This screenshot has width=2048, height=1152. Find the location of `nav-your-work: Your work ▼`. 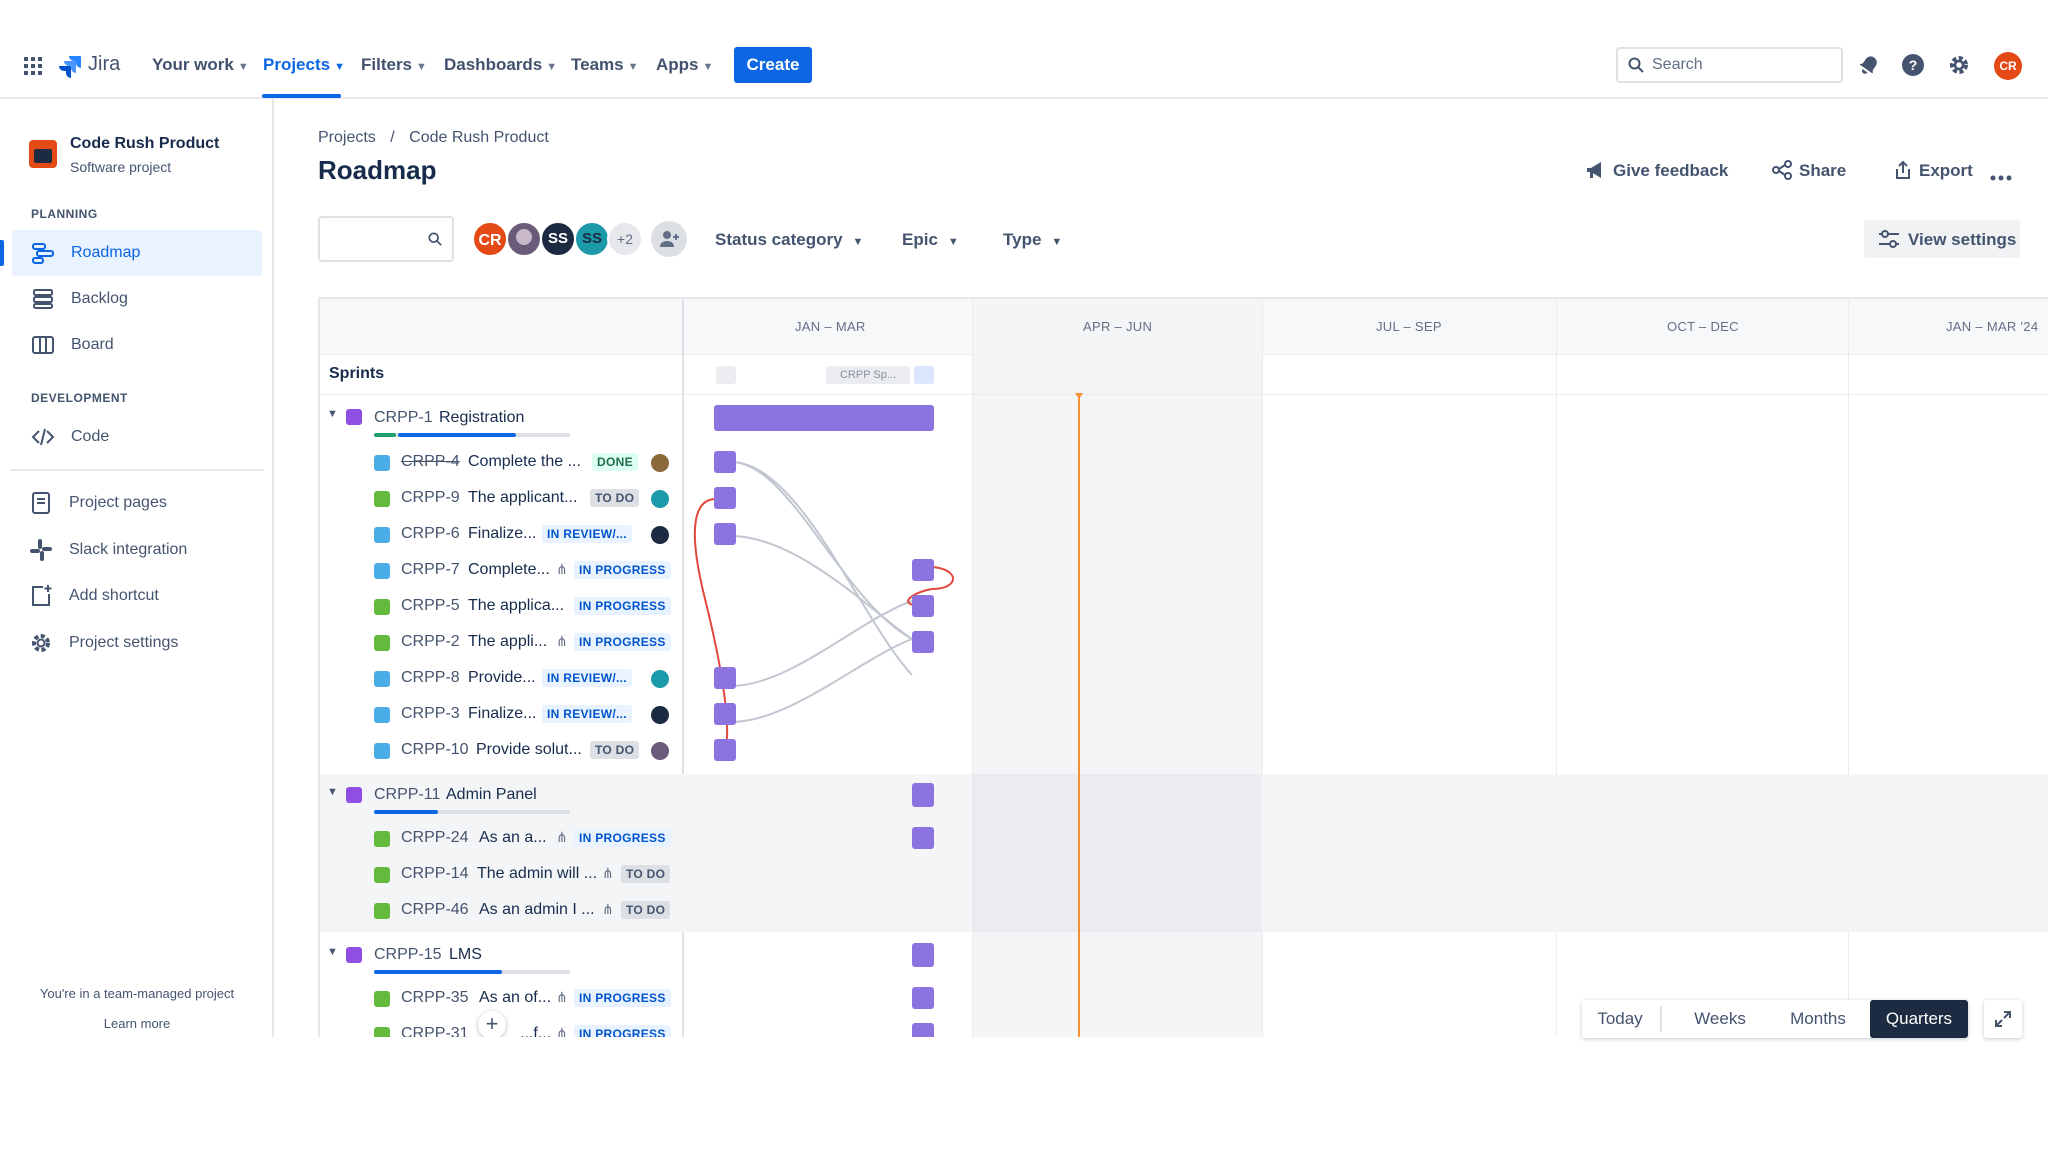

nav-your-work: Your work ▼ is located at coordinates (200, 65).